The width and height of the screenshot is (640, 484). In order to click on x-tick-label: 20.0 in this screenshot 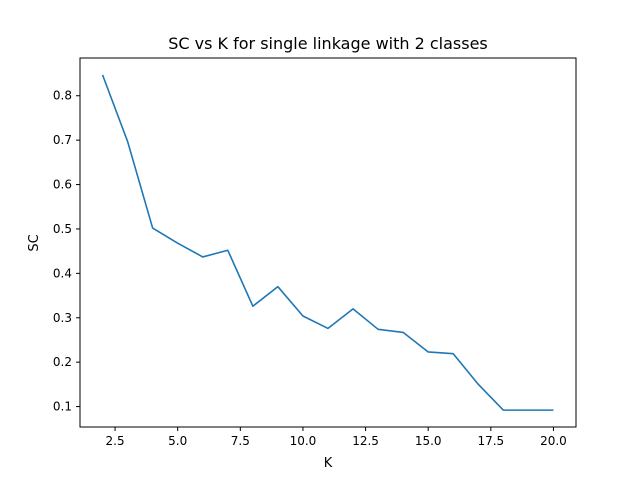, I will do `click(553, 441)`.